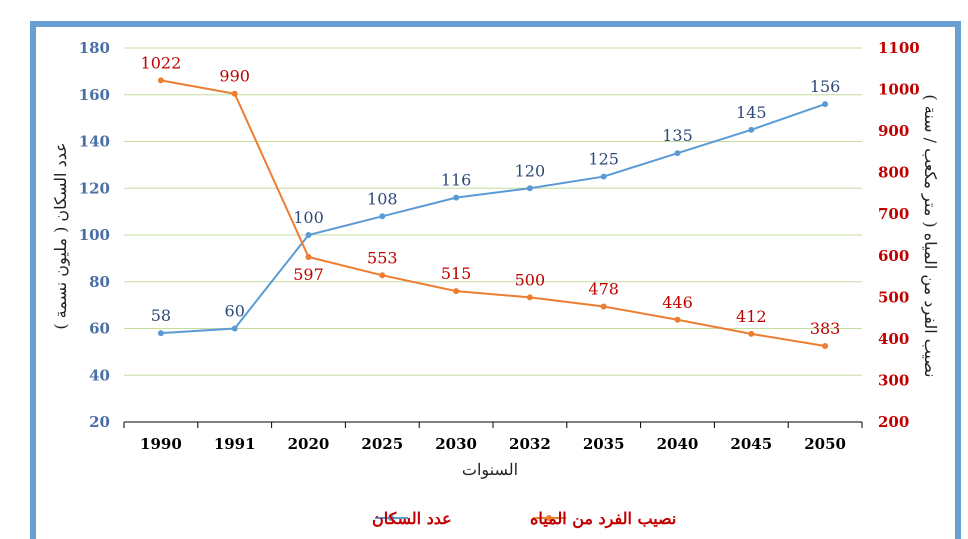 This screenshot has height=539, width=968. What do you see at coordinates (530, 170) in the screenshot?
I see `population-data-label: 120` at bounding box center [530, 170].